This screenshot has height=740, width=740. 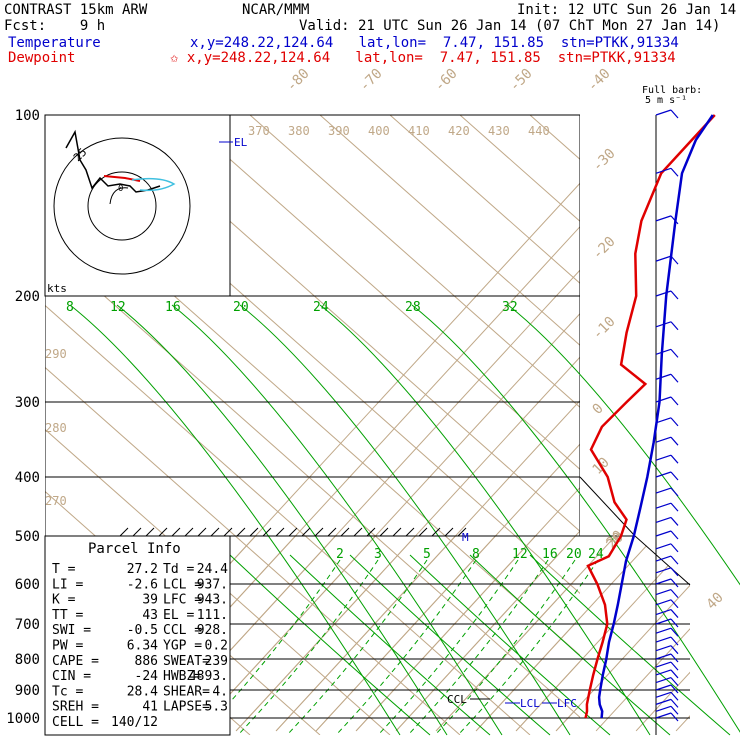 I want to click on parcel-value: 886, so click(x=146, y=661).